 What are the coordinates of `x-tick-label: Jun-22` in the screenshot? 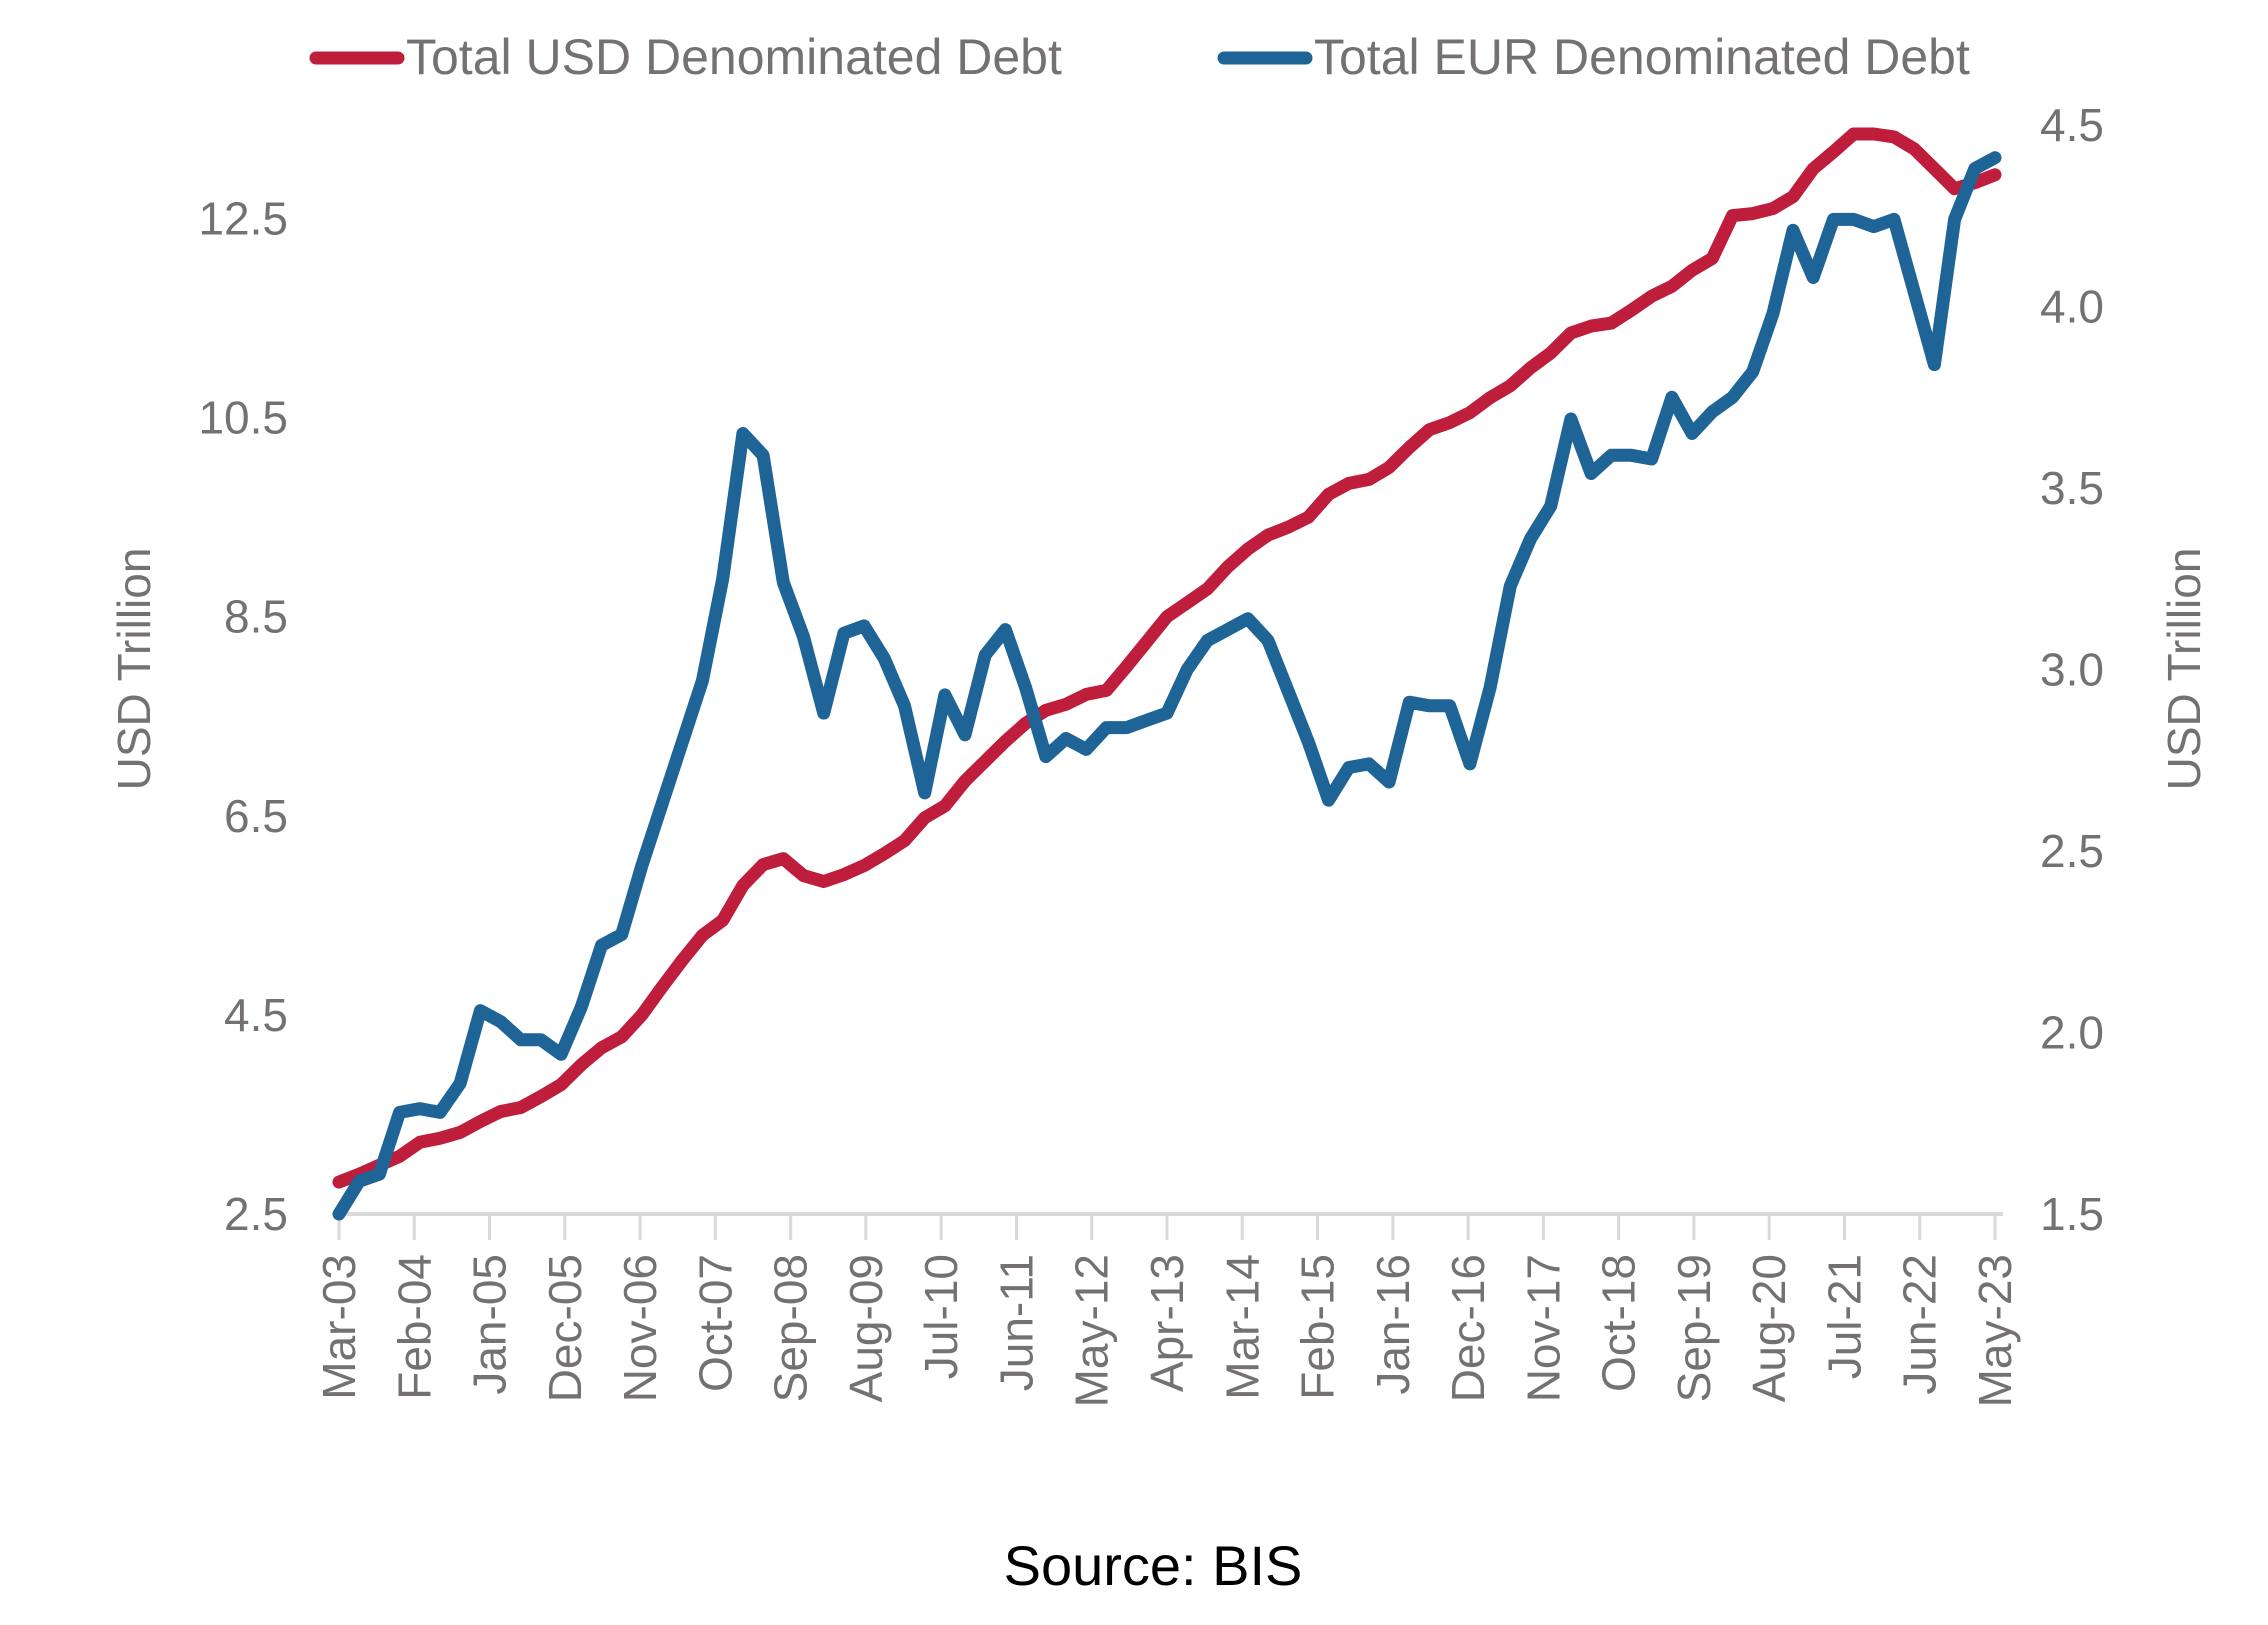 It's located at (1920, 1324).